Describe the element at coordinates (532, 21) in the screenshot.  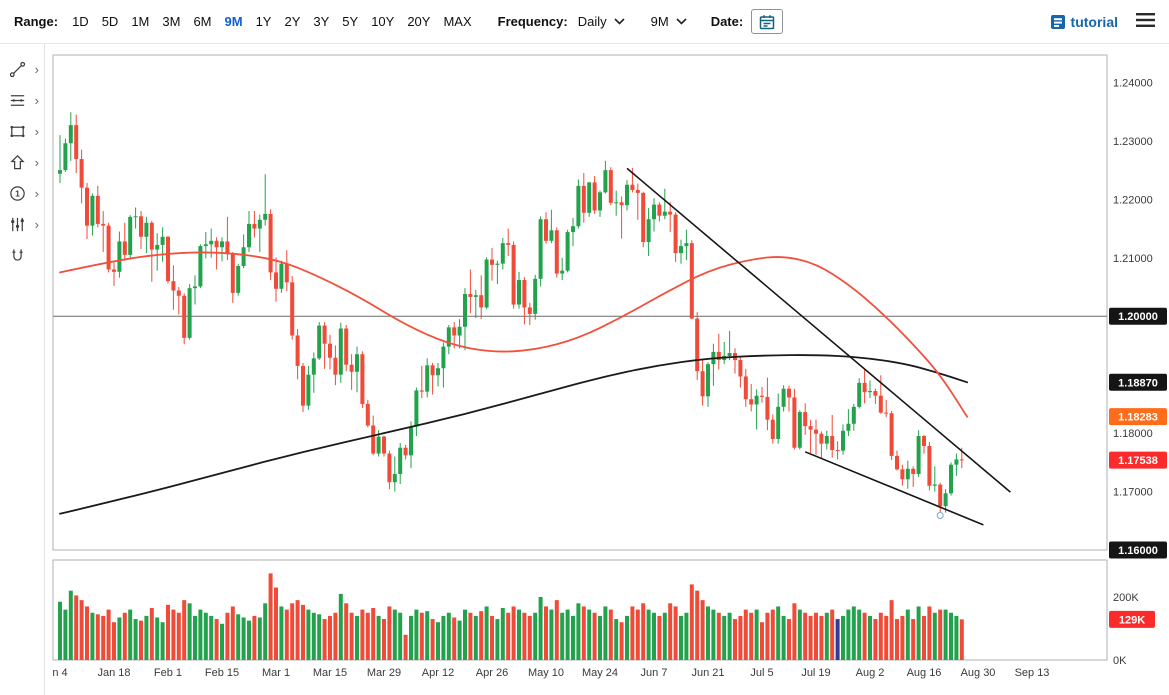
I see `frequency-label: Frequency:` at that location.